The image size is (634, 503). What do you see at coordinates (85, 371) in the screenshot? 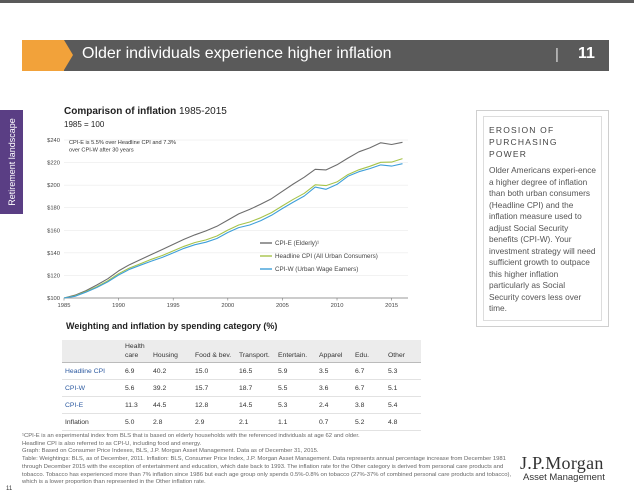
I see `table-cell: Headline CPI` at bounding box center [85, 371].